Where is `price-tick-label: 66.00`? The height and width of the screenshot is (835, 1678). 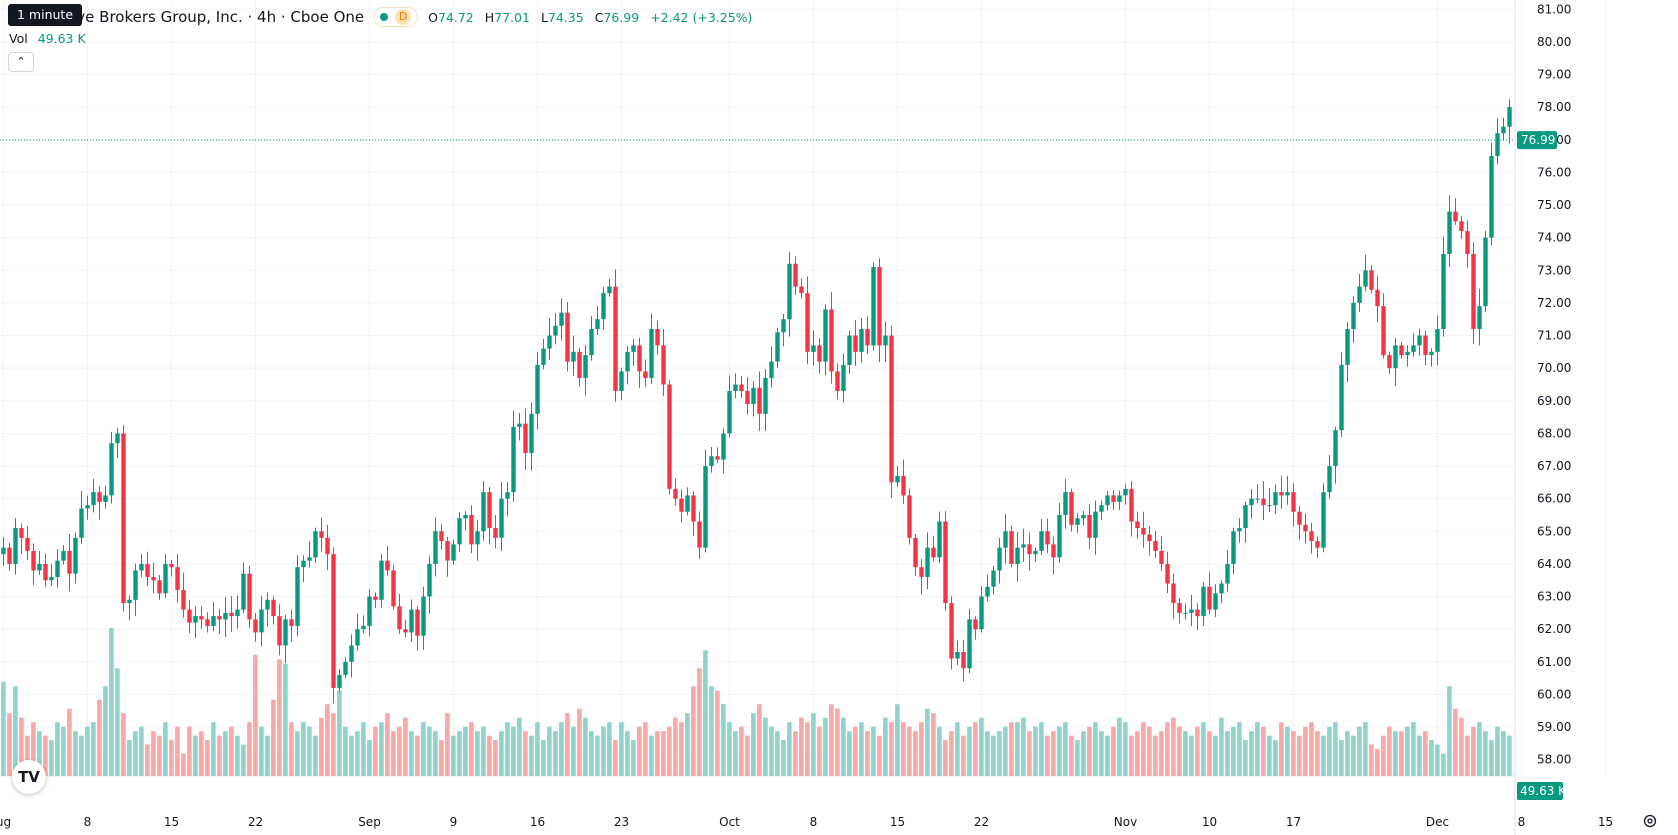
price-tick-label: 66.00 is located at coordinates (1554, 499).